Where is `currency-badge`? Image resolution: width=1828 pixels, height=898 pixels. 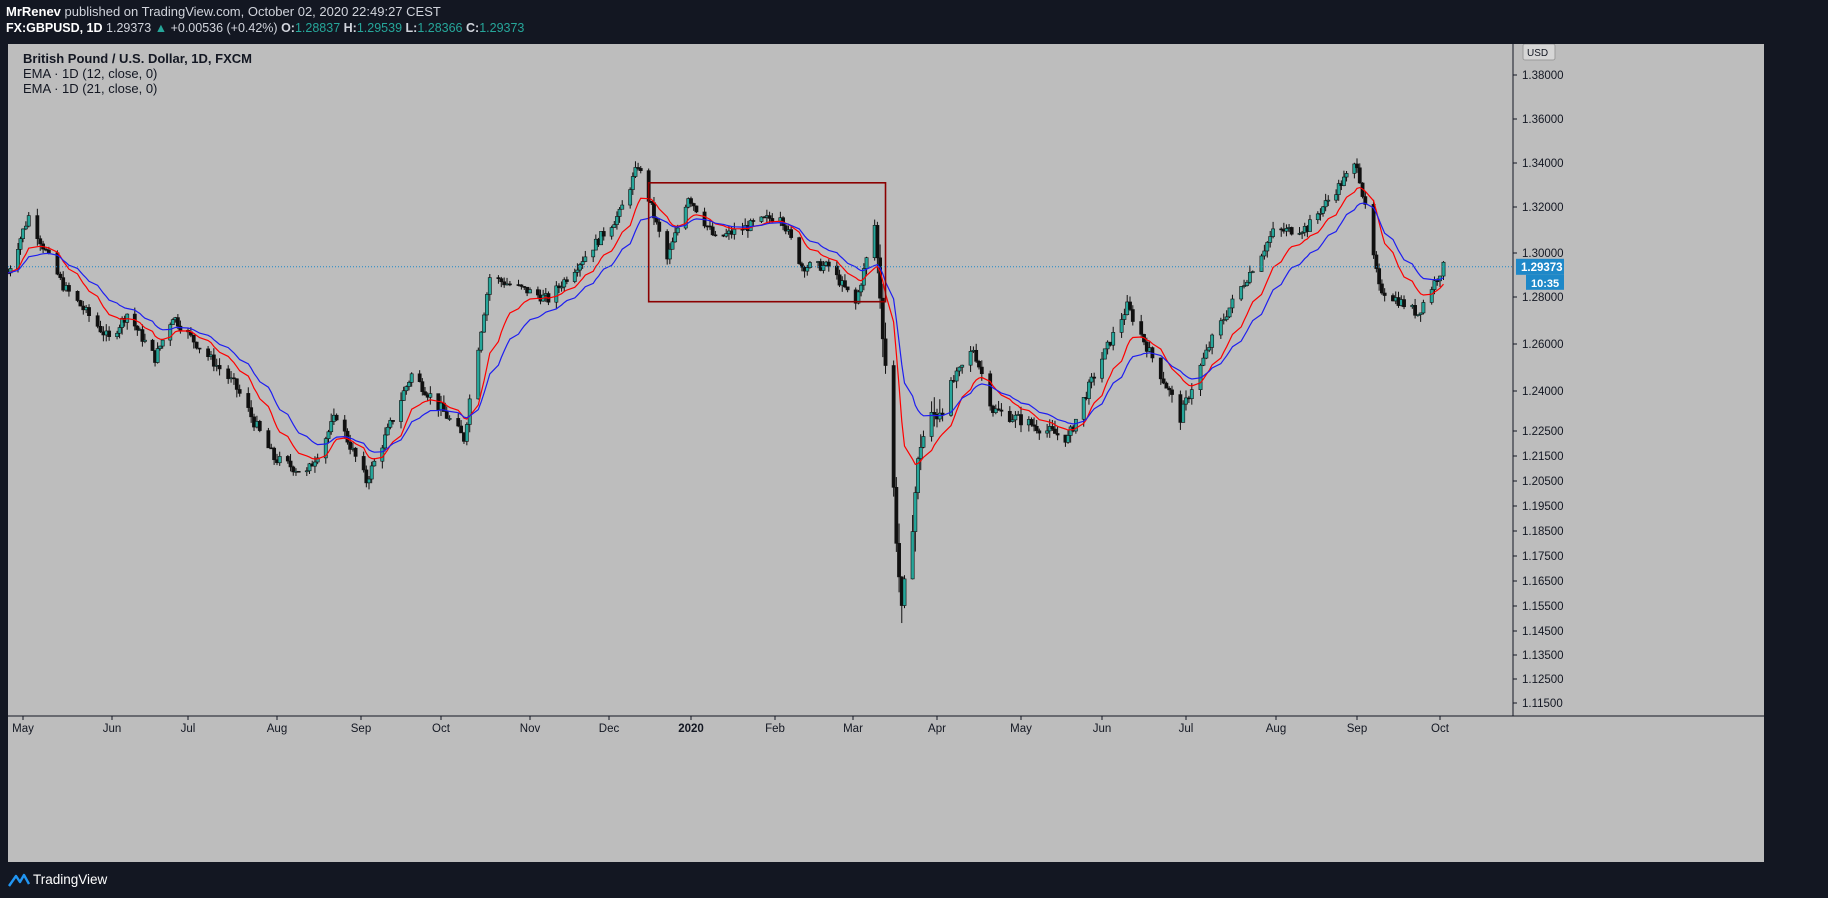 currency-badge is located at coordinates (1539, 52).